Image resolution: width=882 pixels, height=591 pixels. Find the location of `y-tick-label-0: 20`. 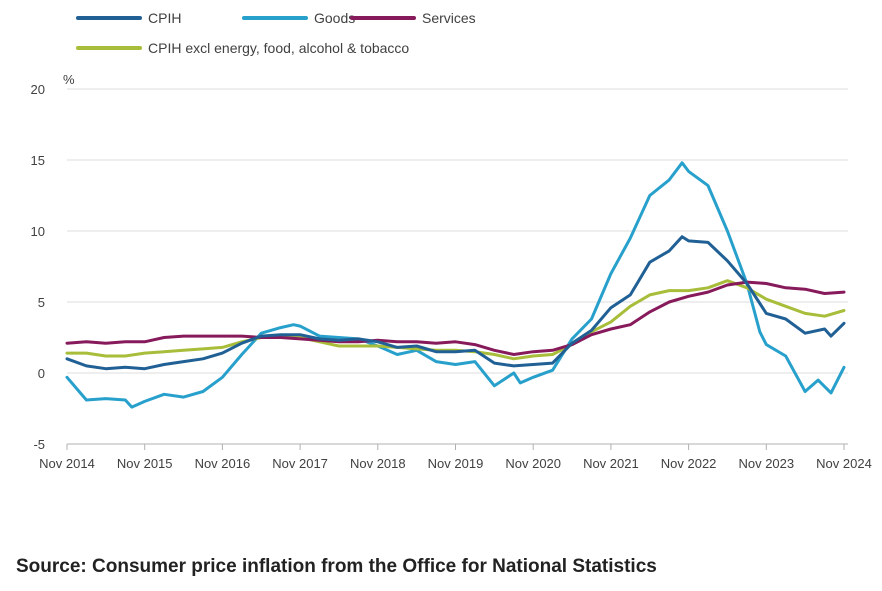

y-tick-label-0: 20 is located at coordinates (38, 89).